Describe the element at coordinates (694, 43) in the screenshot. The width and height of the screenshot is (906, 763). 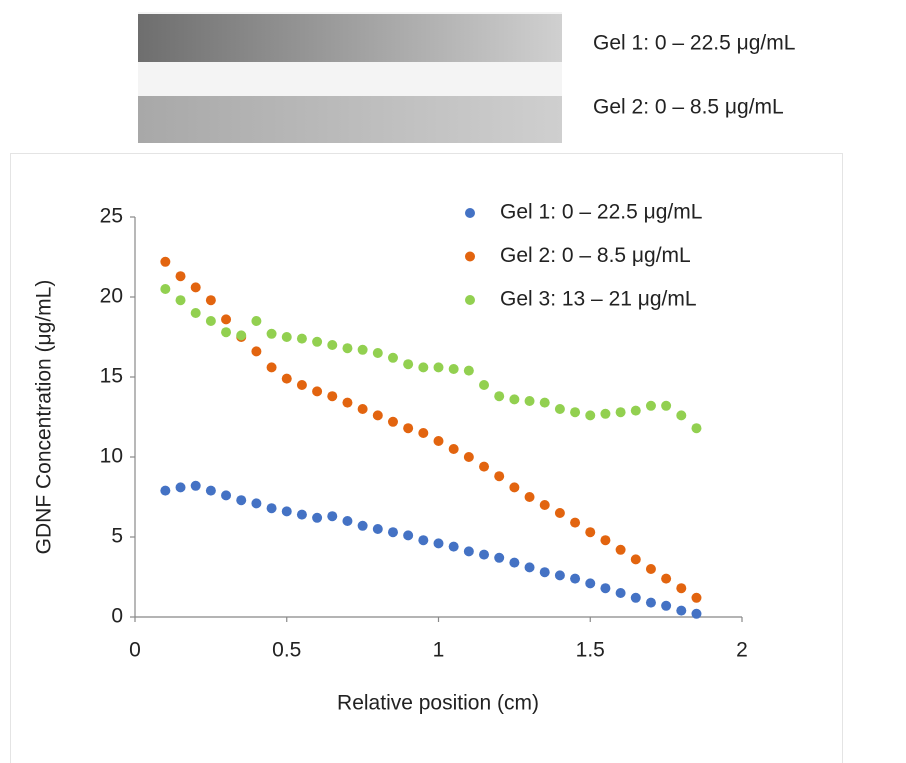
I see `gel-label: Gel 1: 0 – 22.5 μg/mL` at that location.